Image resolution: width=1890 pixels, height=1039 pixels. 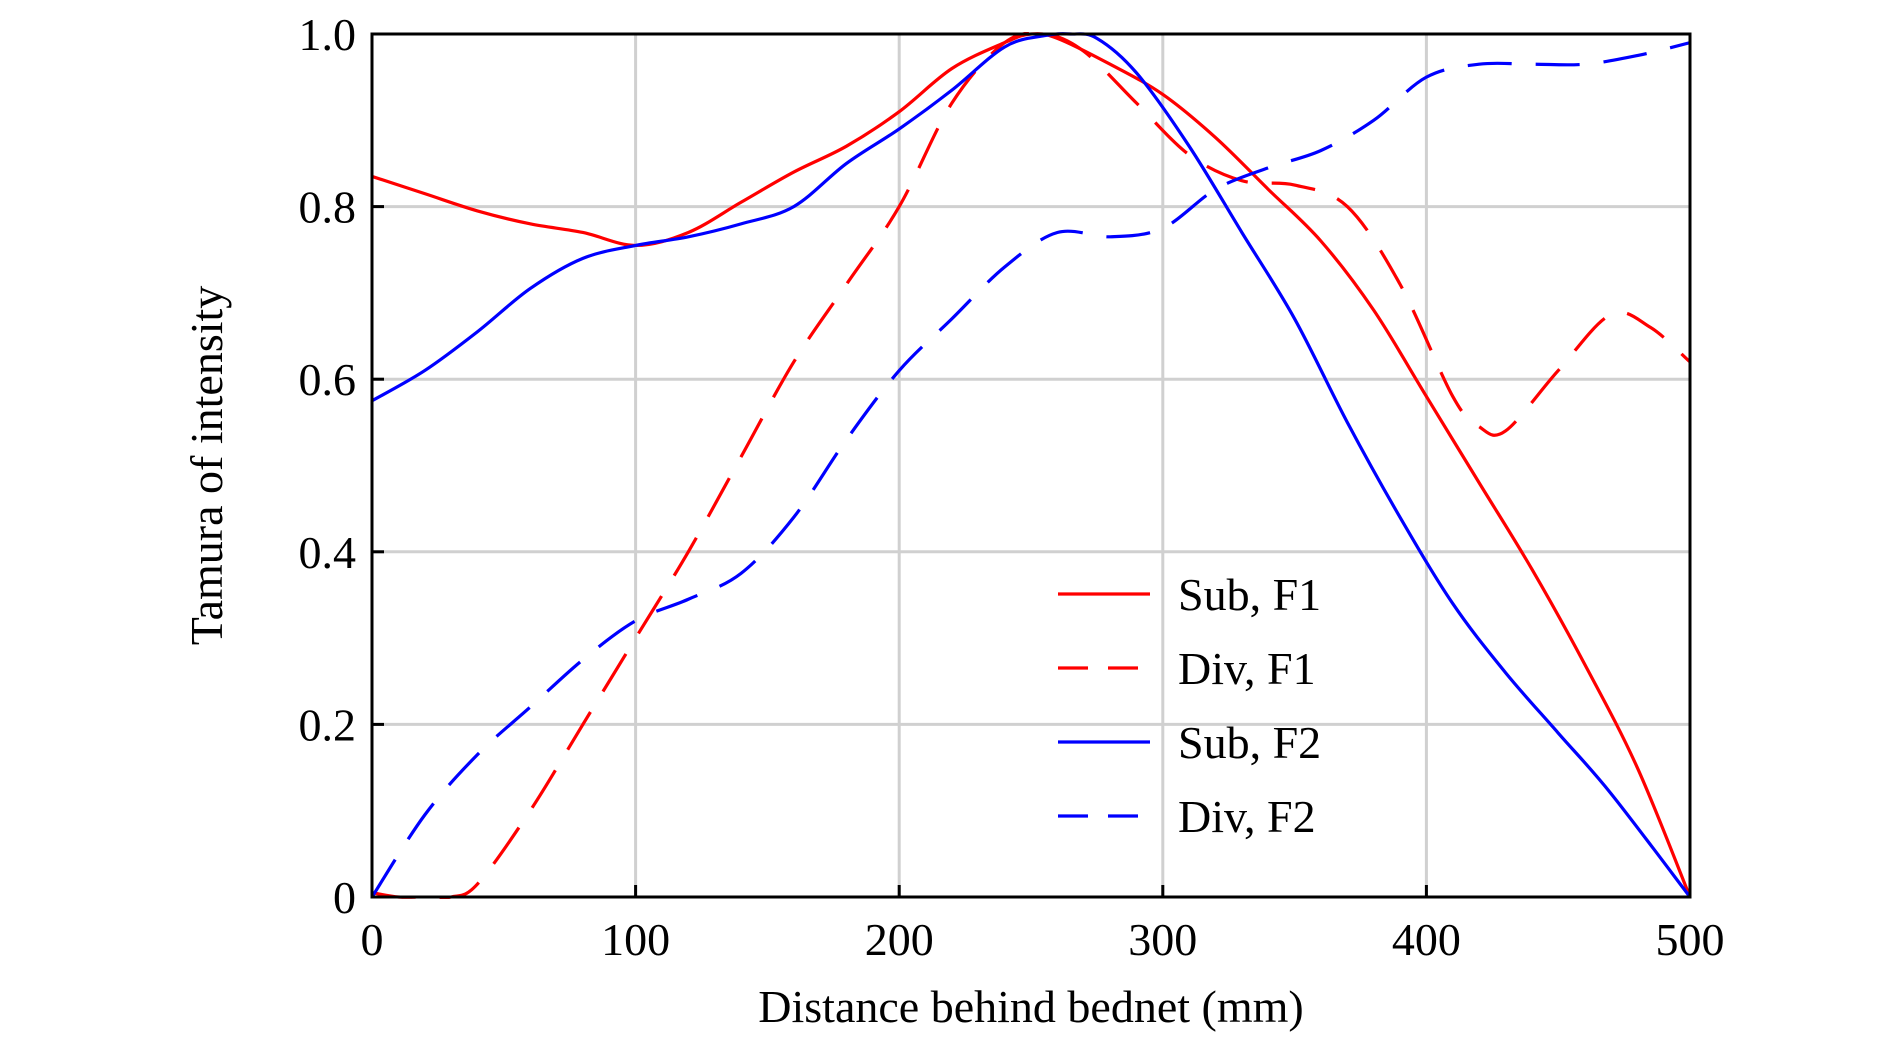 What do you see at coordinates (328, 724) in the screenshot?
I see `y-tick-label: 0.2` at bounding box center [328, 724].